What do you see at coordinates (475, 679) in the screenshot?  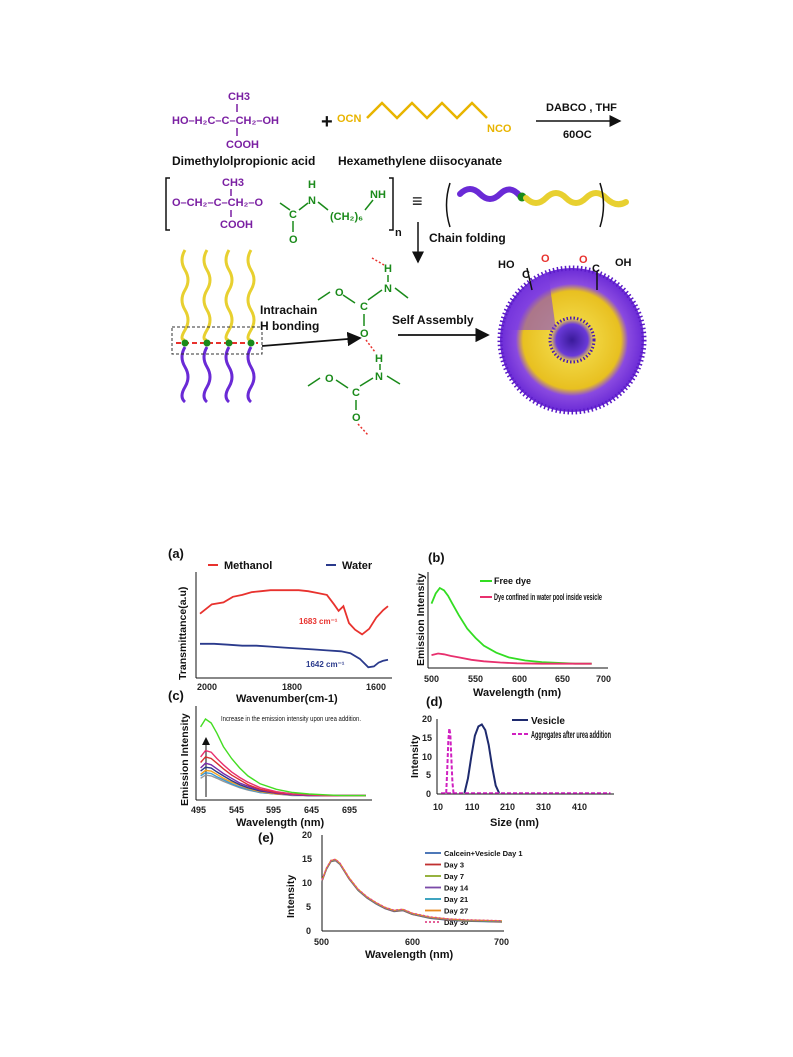 I see `panel-b-xtick-1: 550` at bounding box center [475, 679].